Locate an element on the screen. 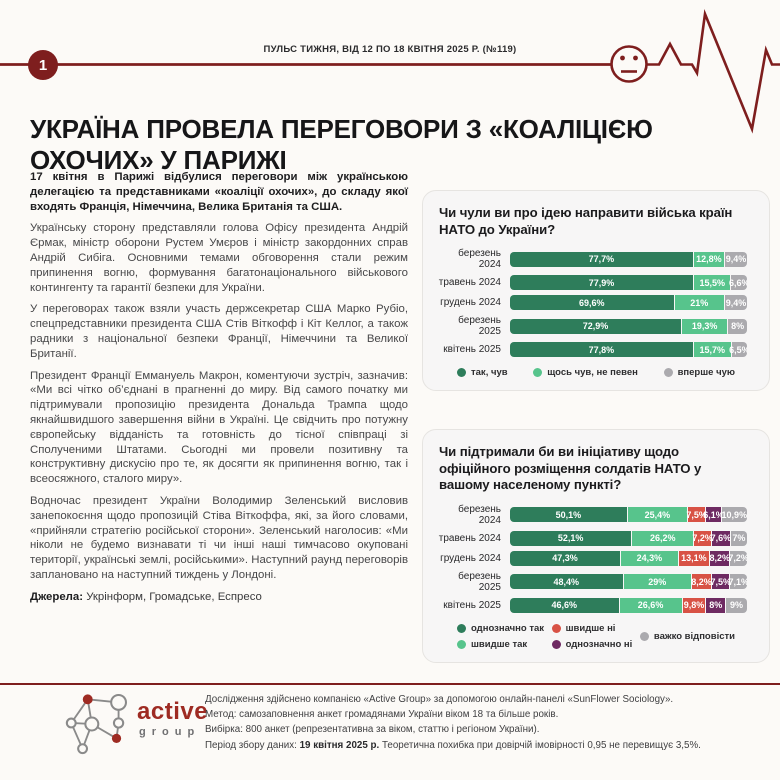 The height and width of the screenshot is (780, 780). footer-divider is located at coordinates (390, 684).